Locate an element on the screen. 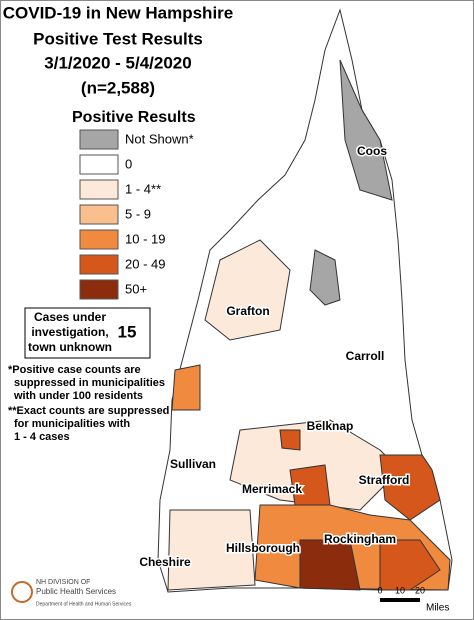 This screenshot has height=620, width=474. note-line: **Exact counts are suppressed is located at coordinates (88, 411).